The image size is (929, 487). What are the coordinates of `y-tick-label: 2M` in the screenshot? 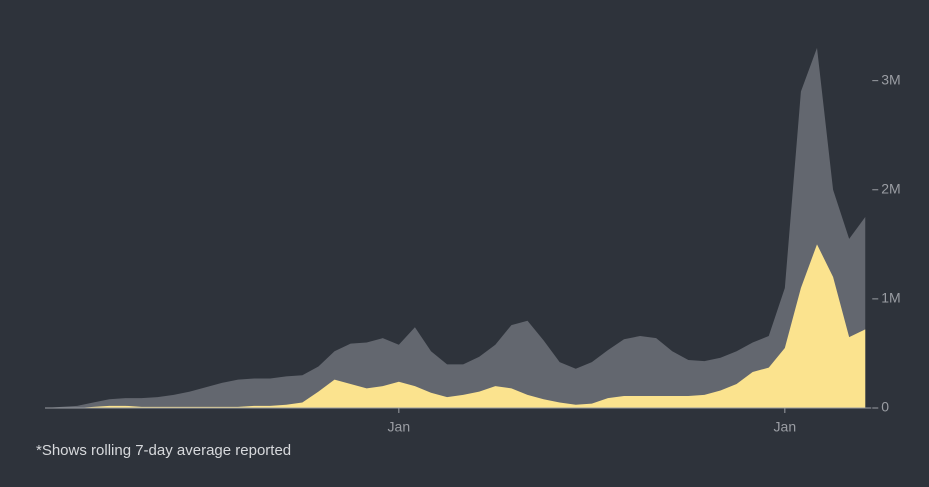 It's located at (890, 188).